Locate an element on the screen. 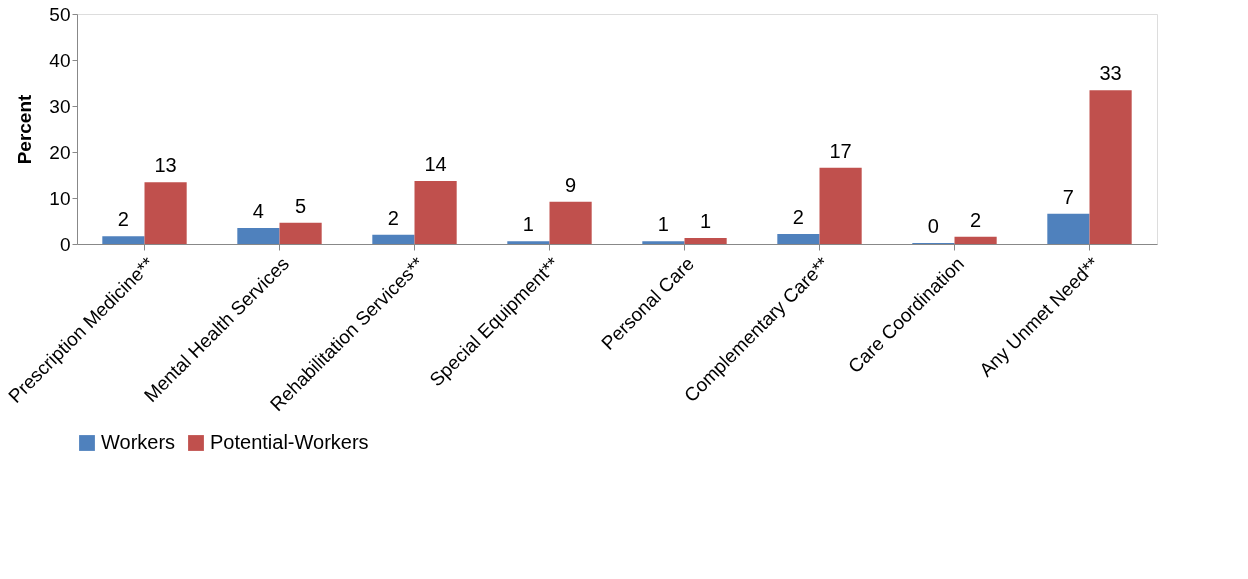  data-label: 7 is located at coordinates (1068, 196).